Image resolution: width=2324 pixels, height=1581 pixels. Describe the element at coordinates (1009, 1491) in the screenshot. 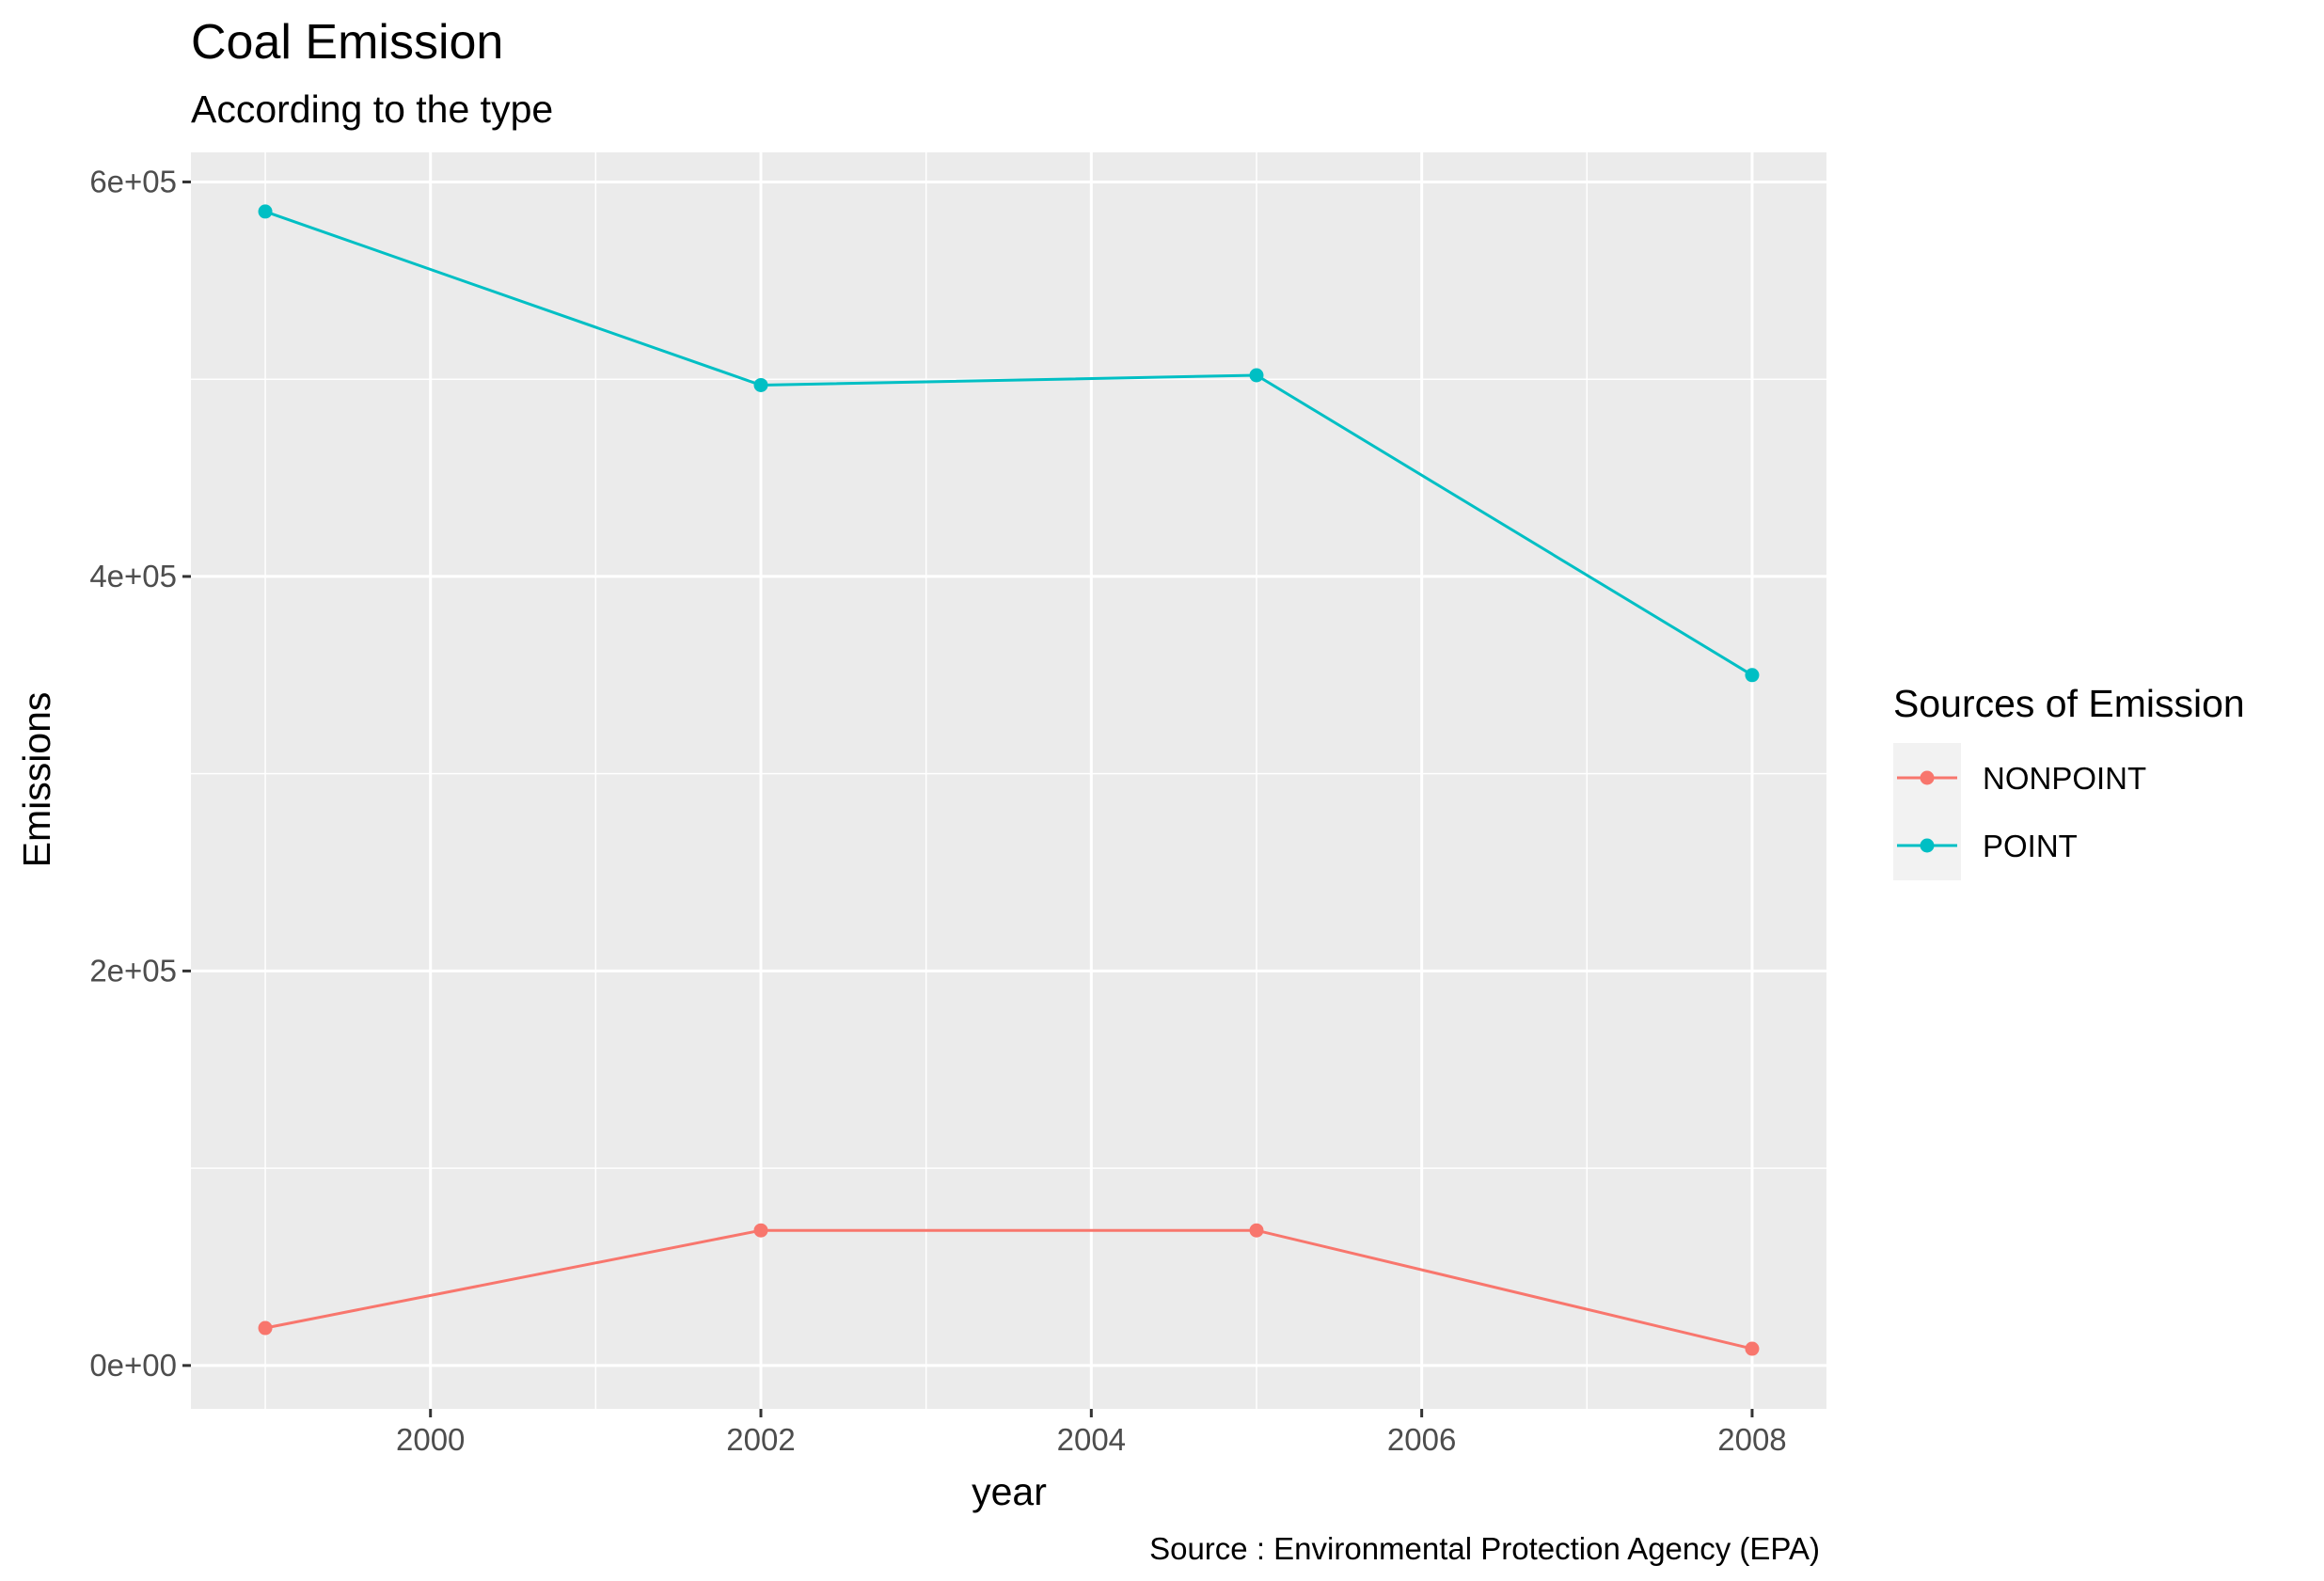

I see `x-axis-title: year` at that location.